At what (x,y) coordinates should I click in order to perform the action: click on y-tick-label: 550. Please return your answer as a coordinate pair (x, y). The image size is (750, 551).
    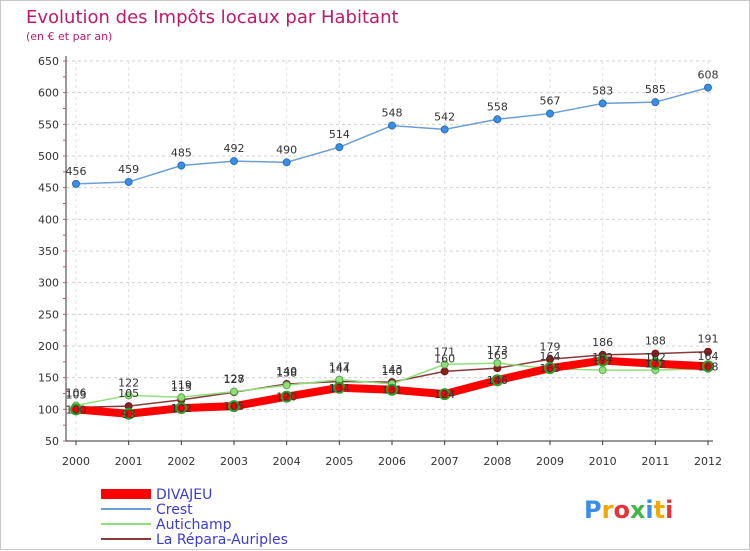
    Looking at the image, I should click on (48, 124).